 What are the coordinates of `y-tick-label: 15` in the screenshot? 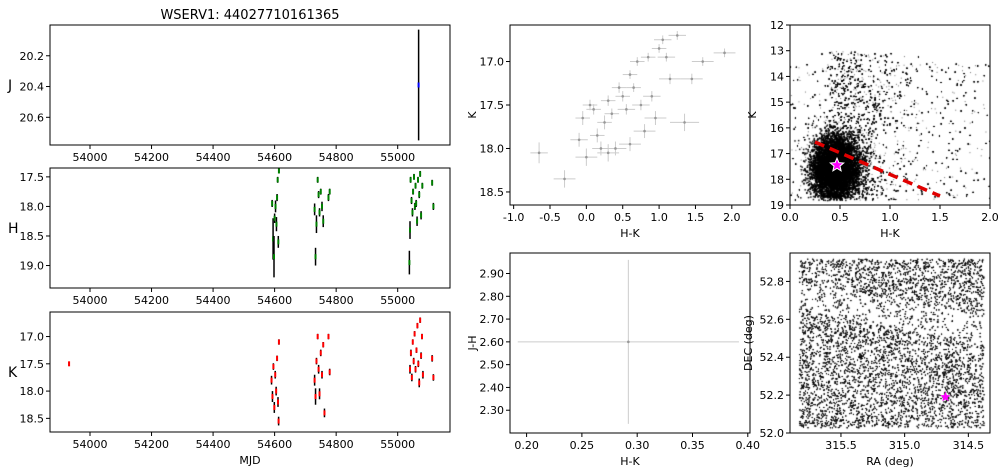 It's located at (777, 102).